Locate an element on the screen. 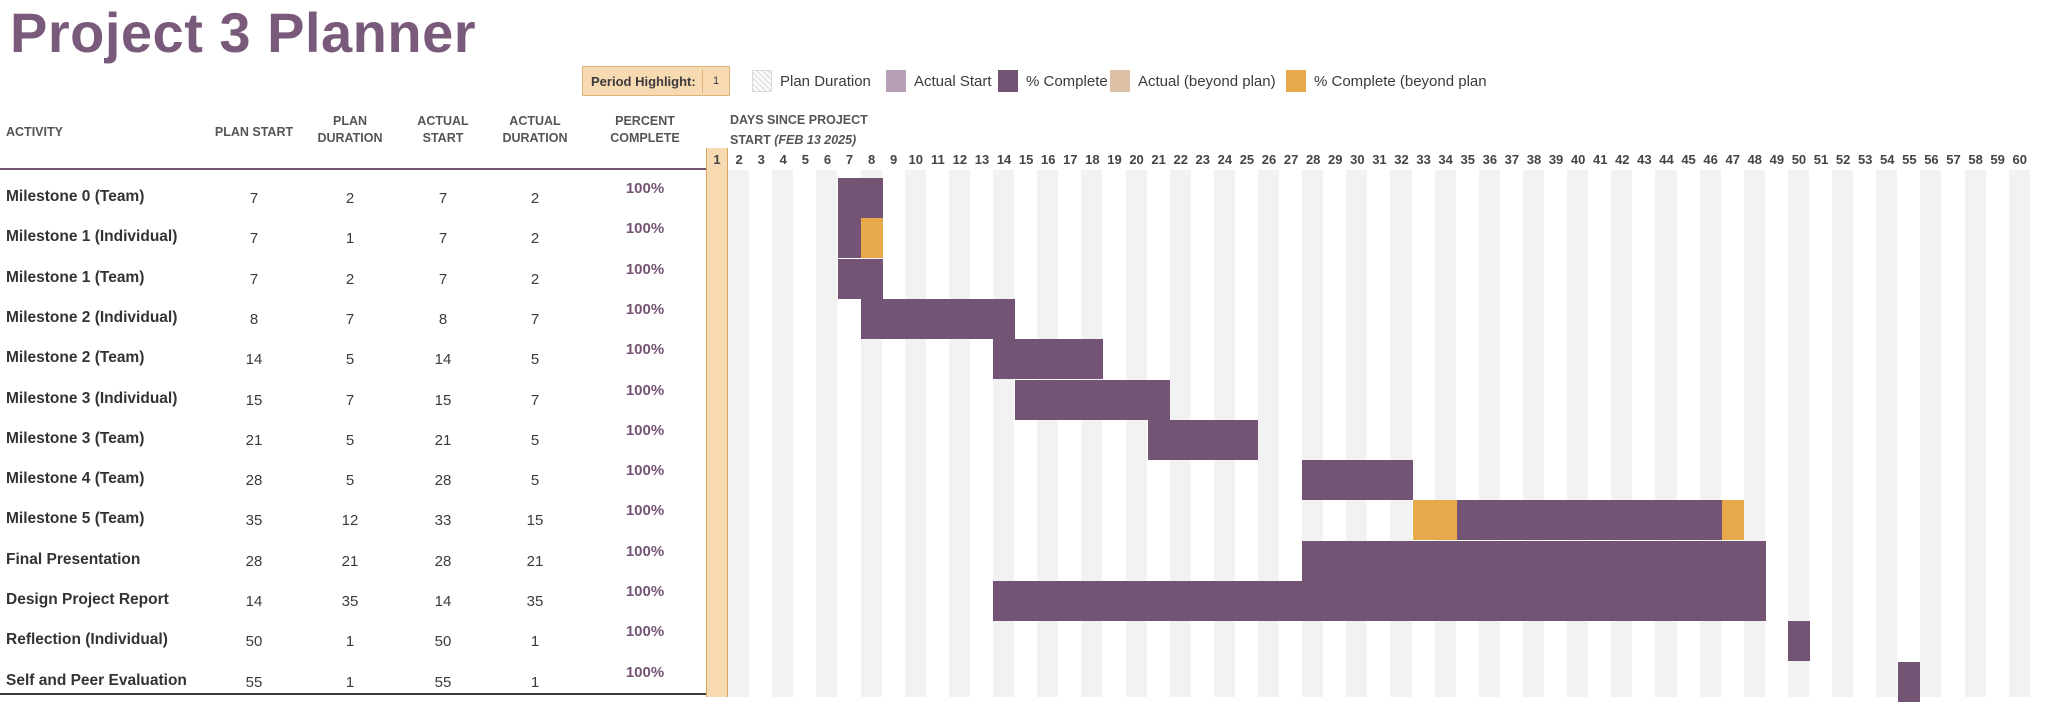 This screenshot has width=2045, height=702. table-row: Milestone 4 (Team) 28 5 28 5 100% is located at coordinates (353, 480).